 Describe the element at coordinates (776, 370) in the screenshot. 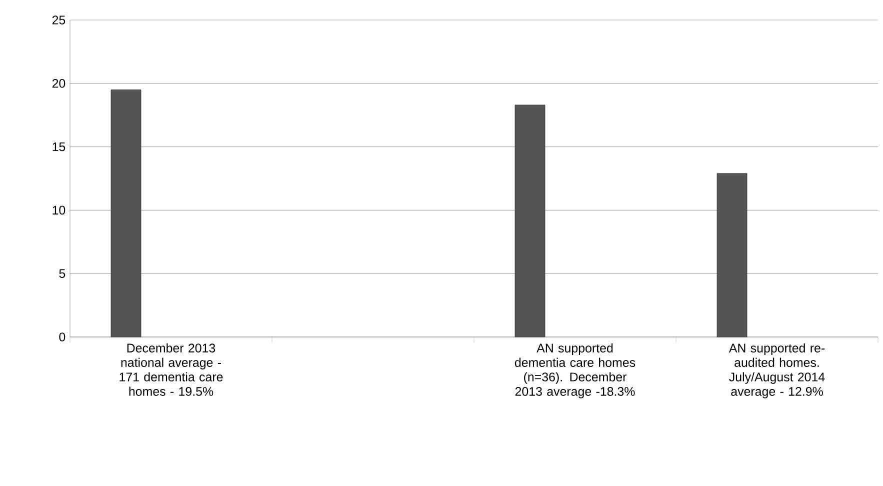

I see `x-tick-label: AN supported re-audited homes. July/August 2014 average - 12.9%` at that location.